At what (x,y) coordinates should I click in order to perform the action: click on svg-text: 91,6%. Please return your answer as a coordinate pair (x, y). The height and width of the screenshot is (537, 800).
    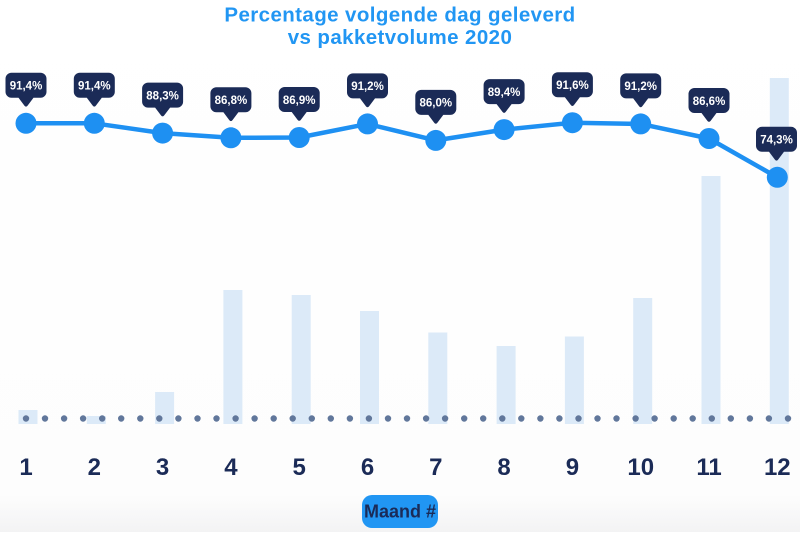
    Looking at the image, I should click on (572, 86).